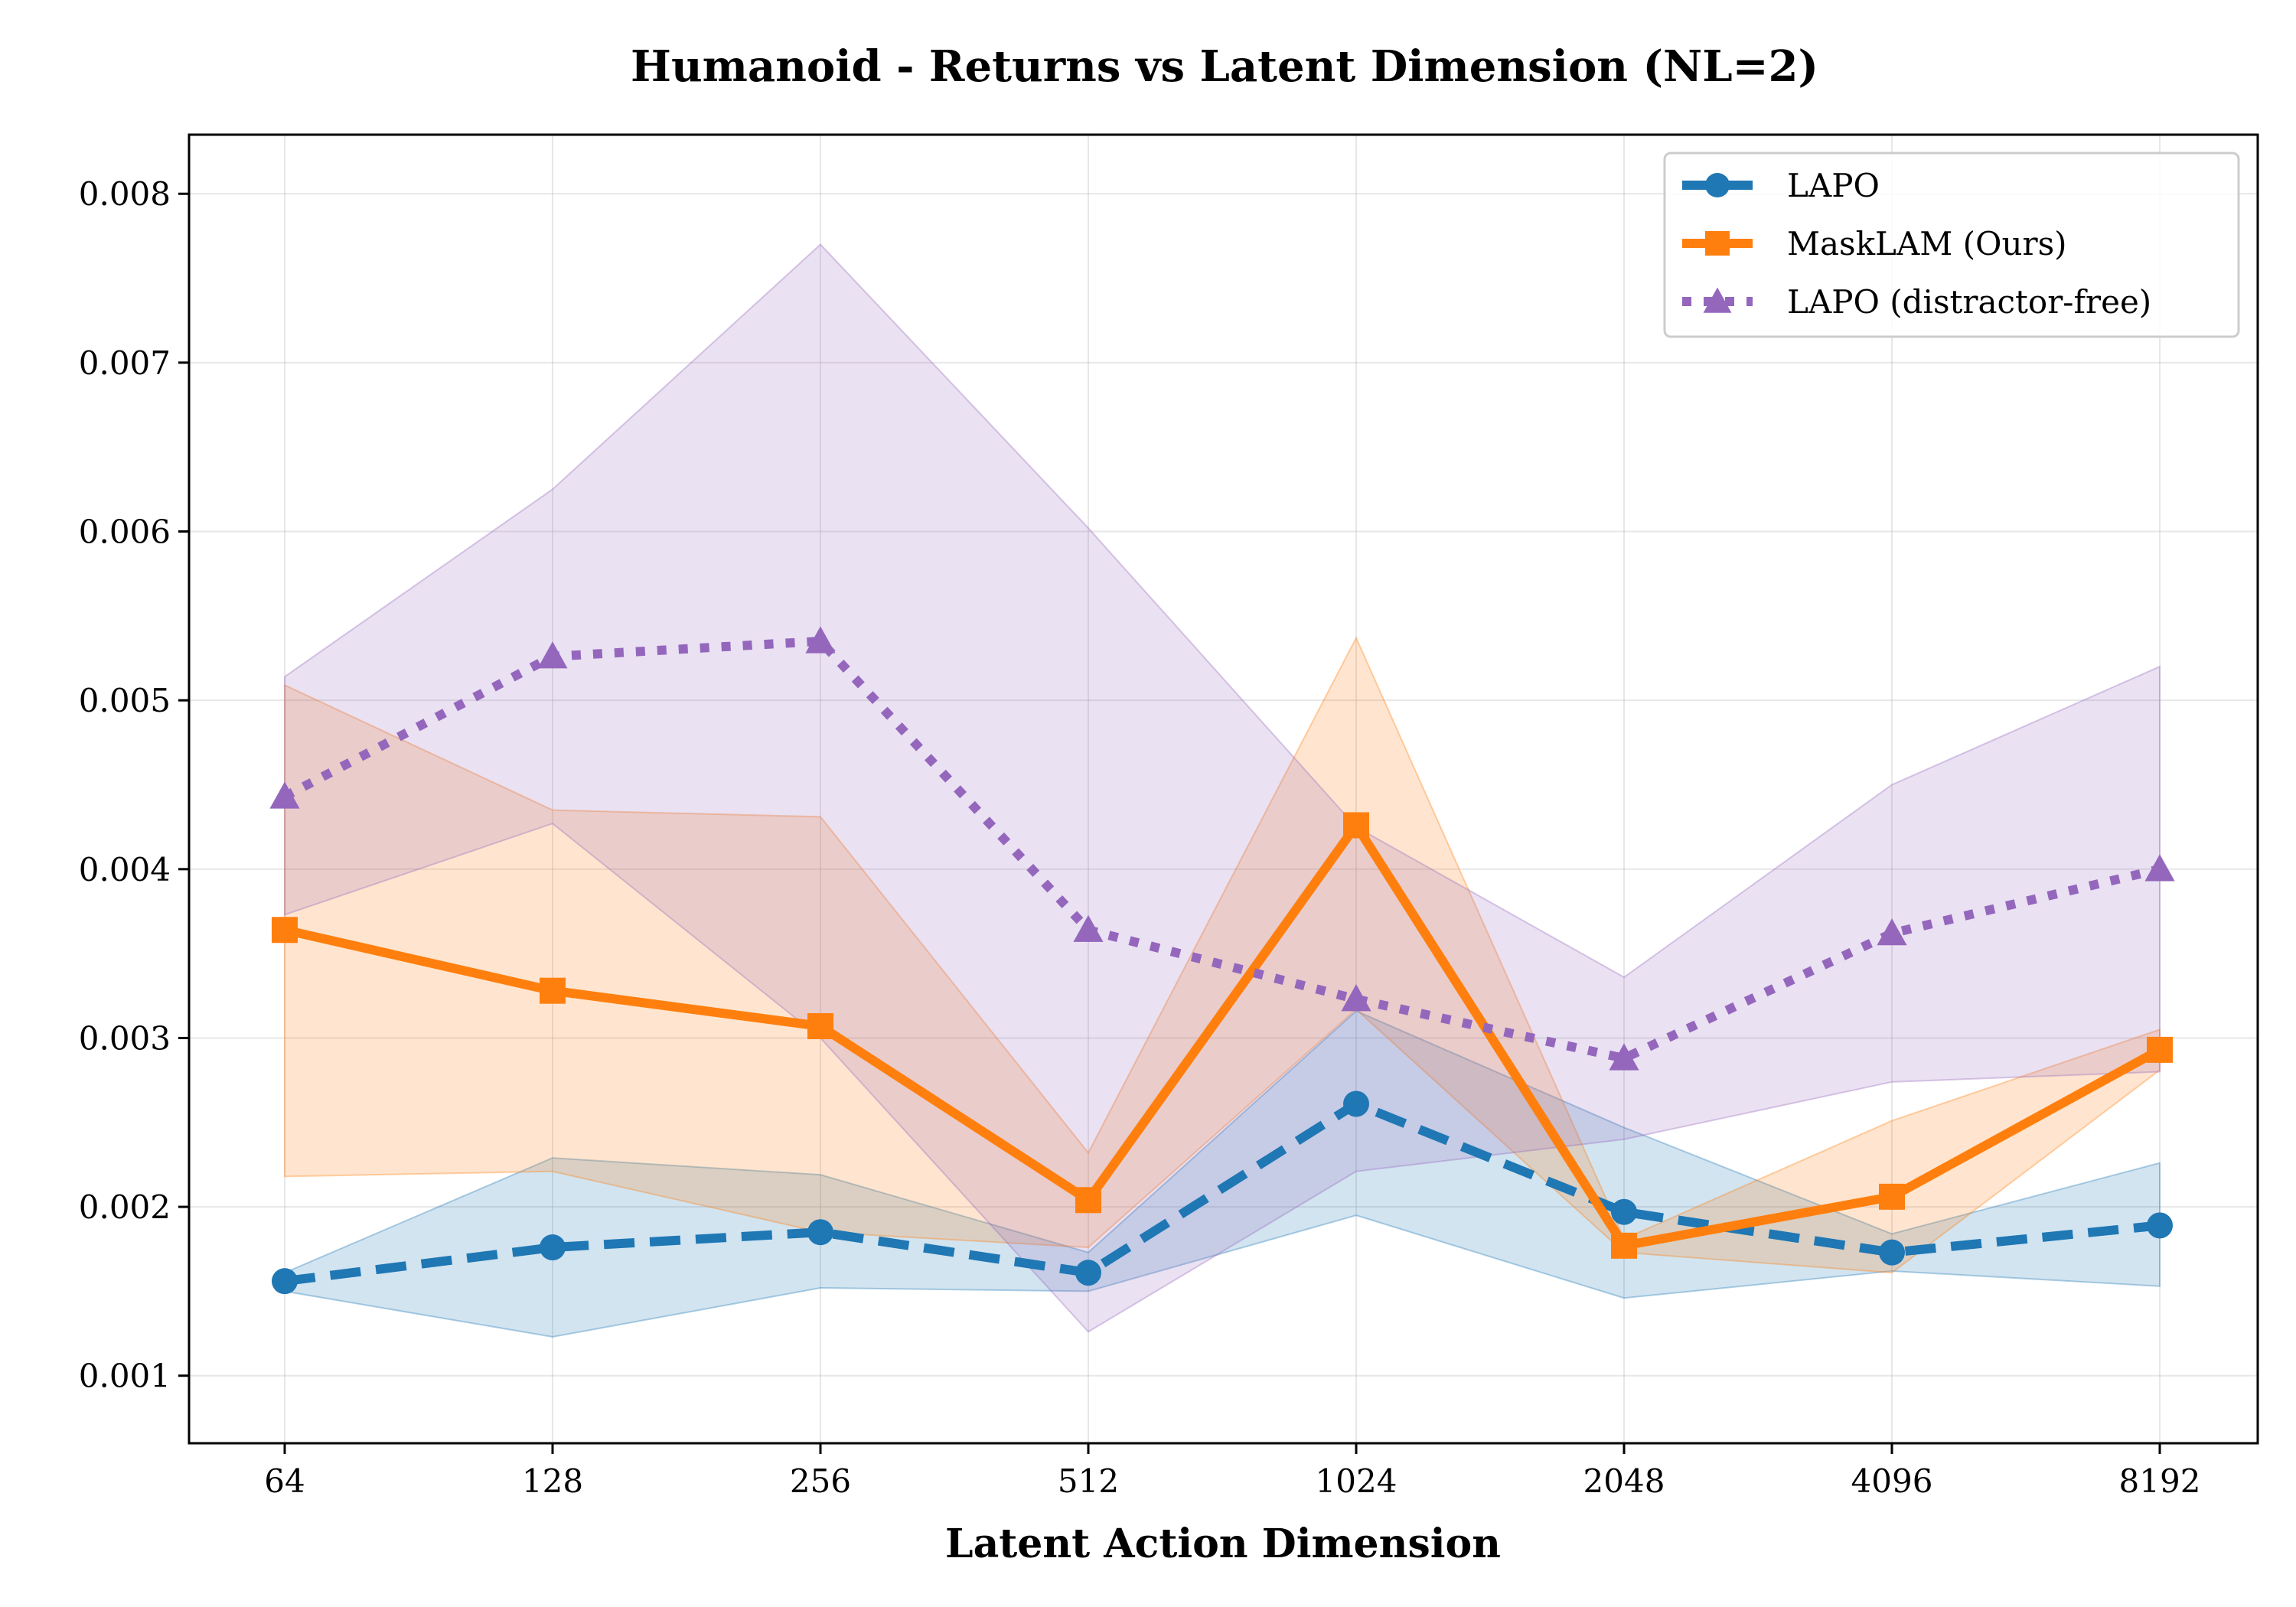 Image resolution: width=2296 pixels, height=1607 pixels. I want to click on legend-marker-masklam-ours, so click(1717, 243).